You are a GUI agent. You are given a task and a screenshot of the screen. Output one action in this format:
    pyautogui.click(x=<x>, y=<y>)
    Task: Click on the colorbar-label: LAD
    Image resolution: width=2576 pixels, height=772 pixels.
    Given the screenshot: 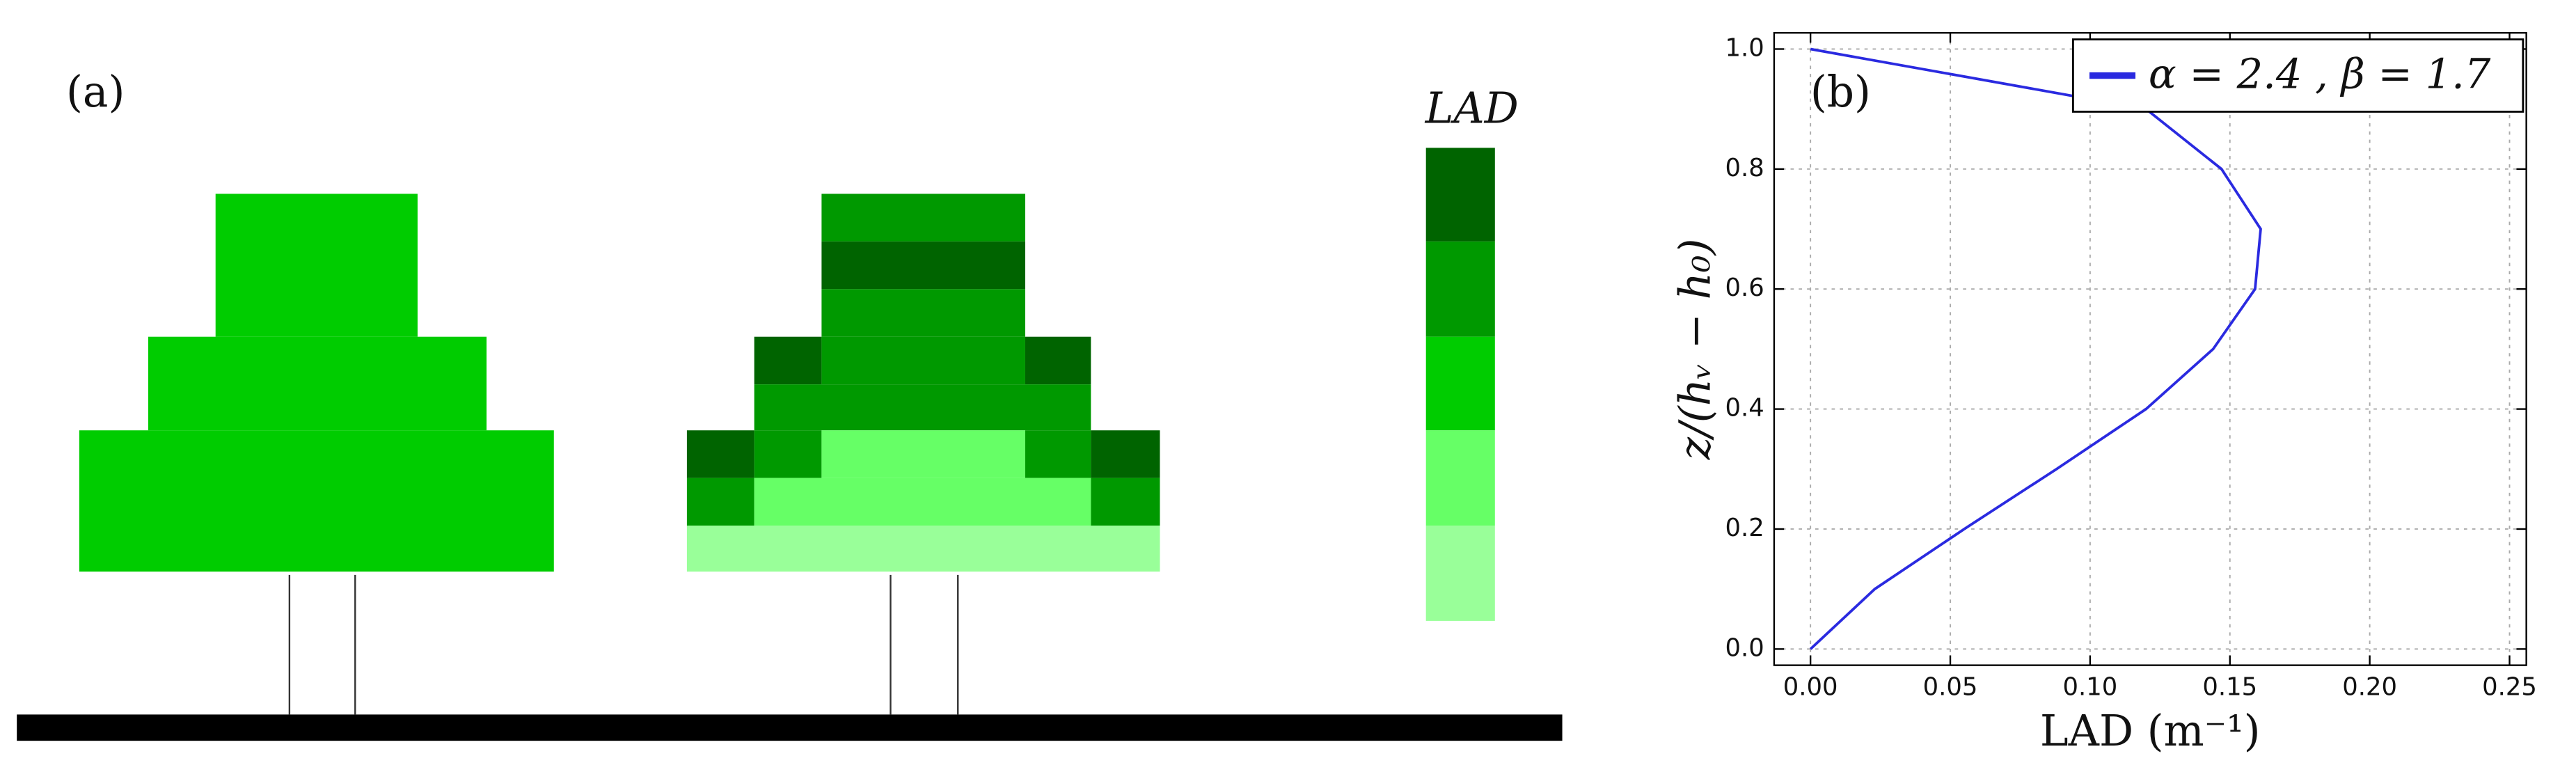 What is the action you would take?
    pyautogui.click(x=1472, y=109)
    